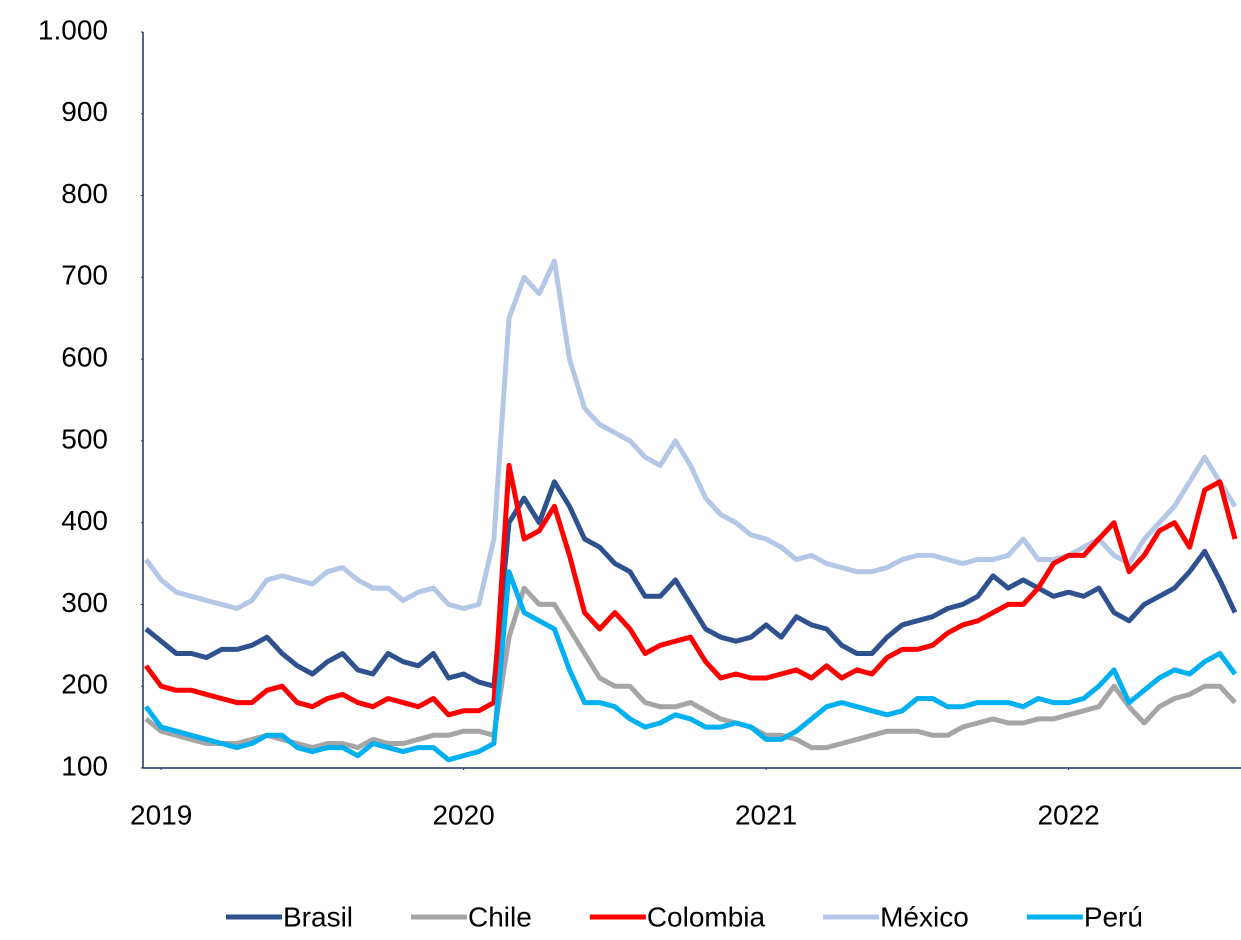  Describe the element at coordinates (84, 684) in the screenshot. I see `y-tick-label: 200` at that location.